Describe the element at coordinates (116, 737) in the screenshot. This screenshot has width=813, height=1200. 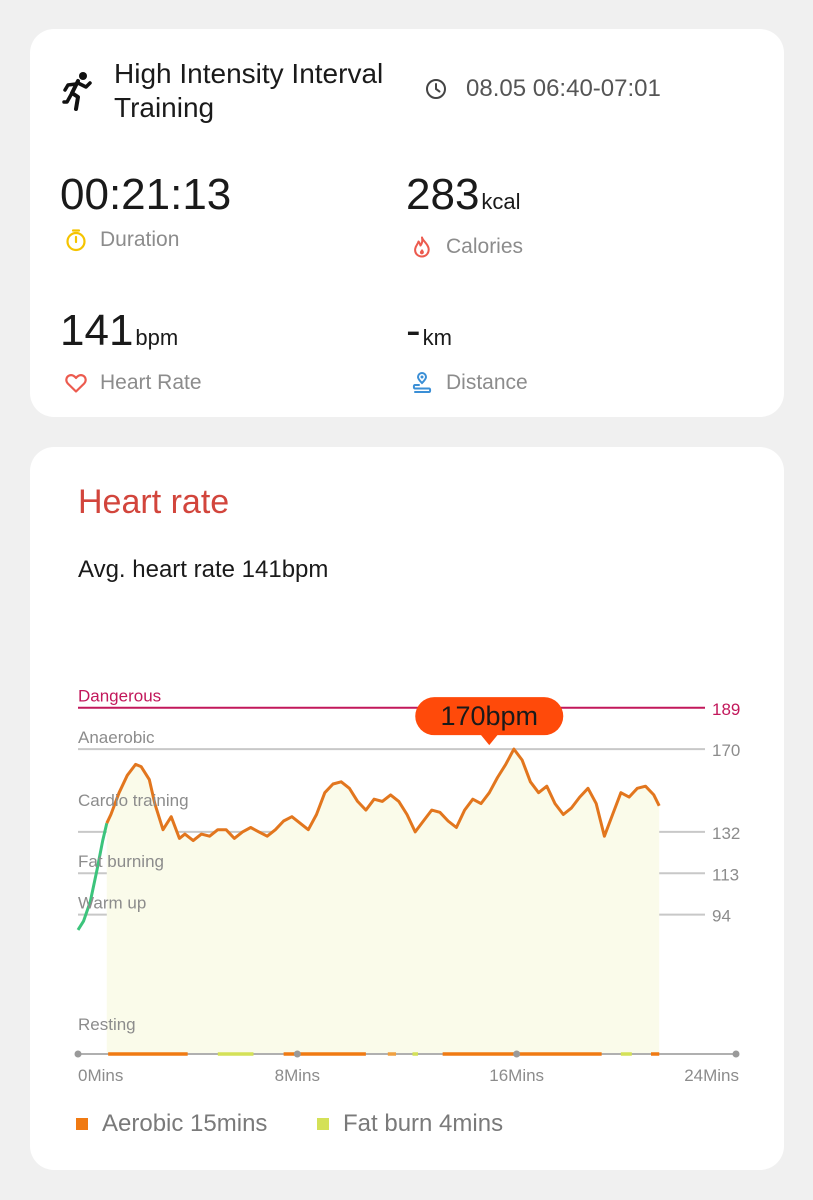
I see `zone-label-anaerobic: Anaerobic` at that location.